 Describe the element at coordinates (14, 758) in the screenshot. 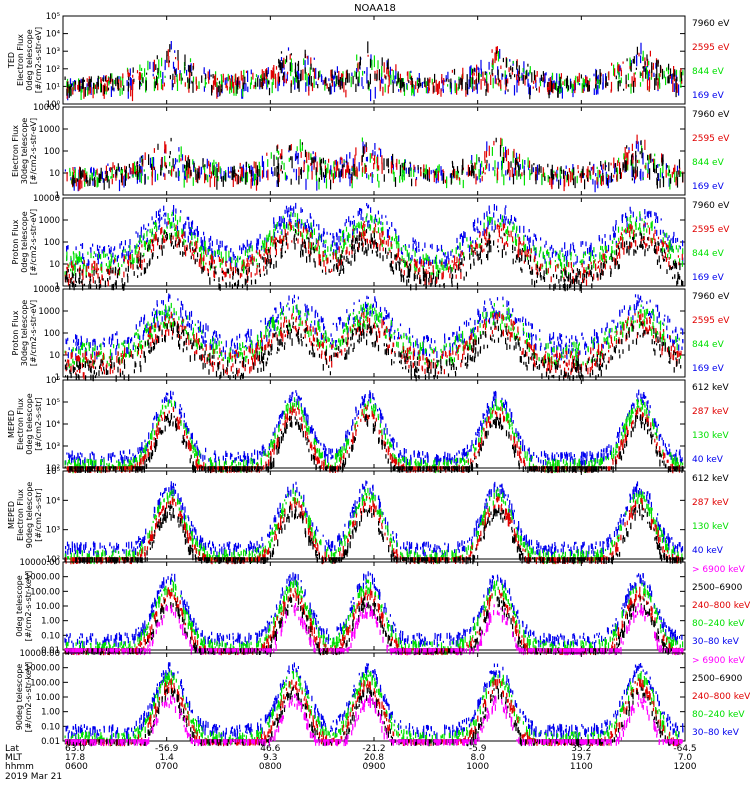

I see `footer-row-label: MLT` at that location.